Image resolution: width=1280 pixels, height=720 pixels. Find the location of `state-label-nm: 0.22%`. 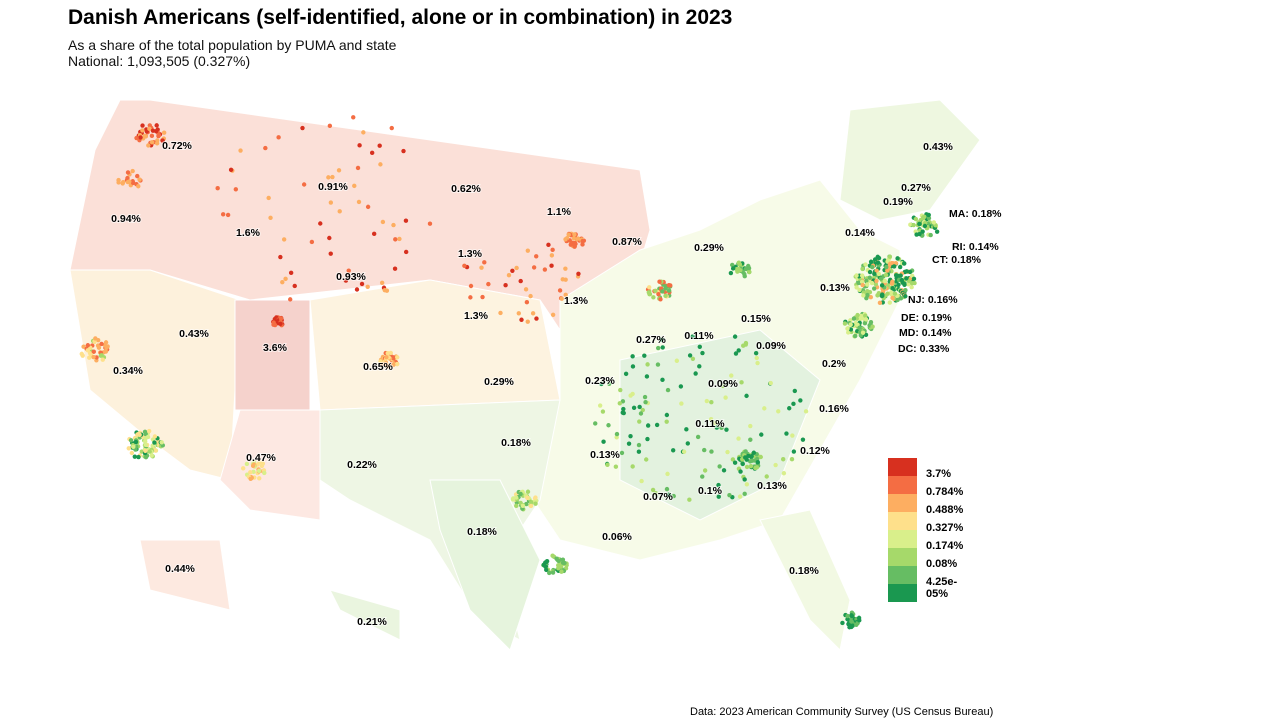

state-label-nm: 0.22% is located at coordinates (362, 465).